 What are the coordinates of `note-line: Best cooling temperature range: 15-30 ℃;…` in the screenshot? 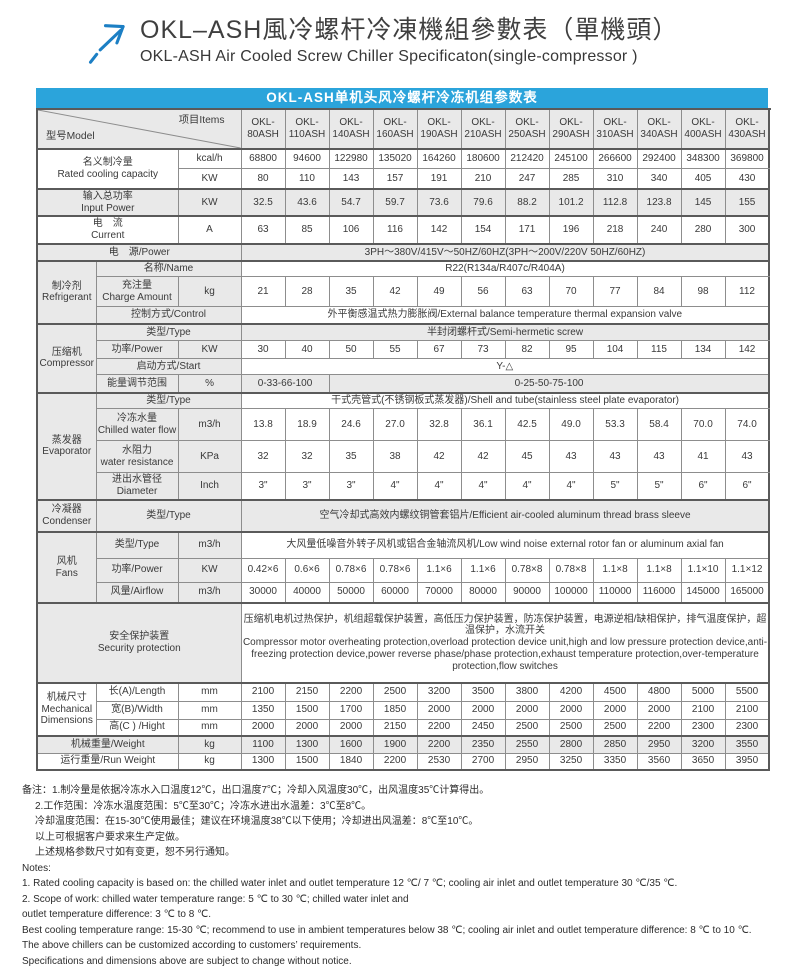 It's located at (387, 930).